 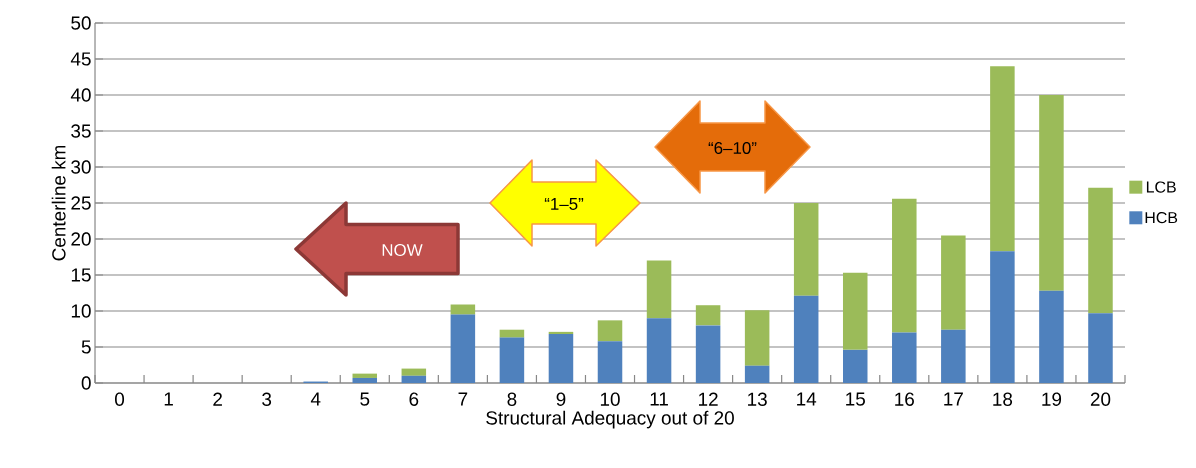 What do you see at coordinates (80, 95) in the screenshot?
I see `y-tick-label: 40` at bounding box center [80, 95].